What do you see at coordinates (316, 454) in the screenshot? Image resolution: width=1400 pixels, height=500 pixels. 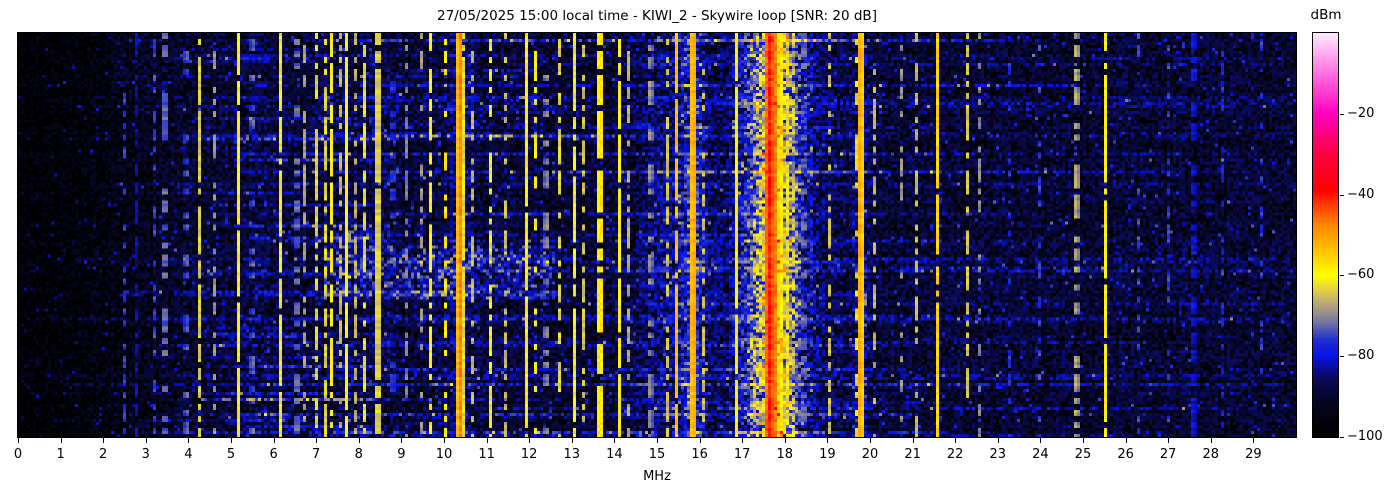 I see `x-tick-label: 7` at bounding box center [316, 454].